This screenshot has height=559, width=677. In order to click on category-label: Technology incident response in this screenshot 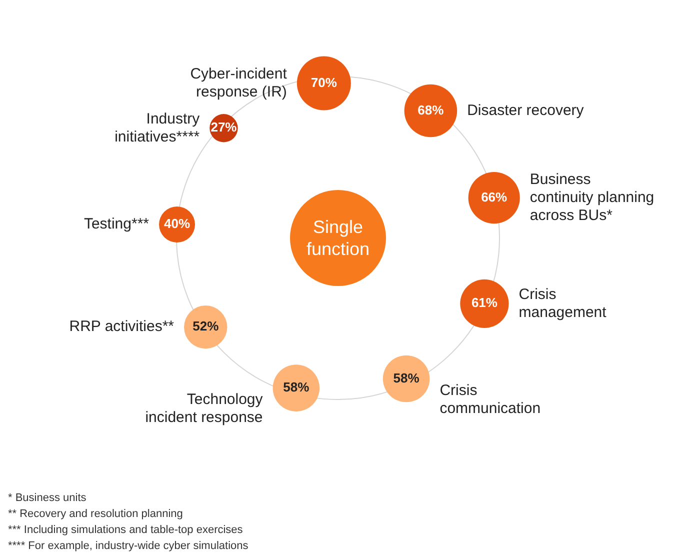, I will do `click(204, 408)`.